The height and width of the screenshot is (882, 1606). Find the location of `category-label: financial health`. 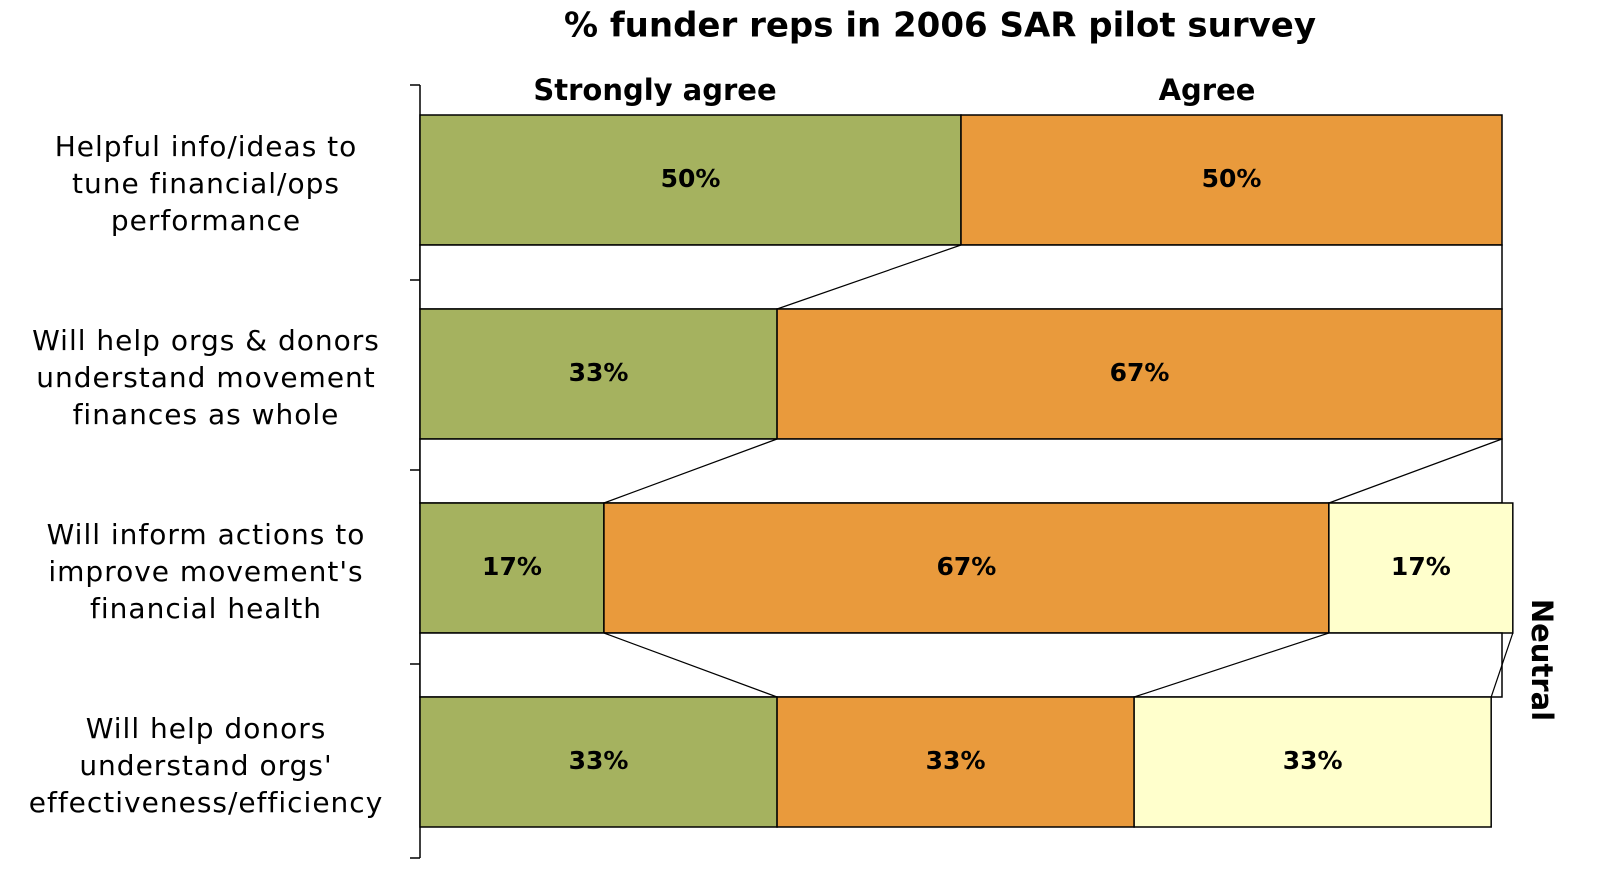

category-label: financial health is located at coordinates (206, 608).